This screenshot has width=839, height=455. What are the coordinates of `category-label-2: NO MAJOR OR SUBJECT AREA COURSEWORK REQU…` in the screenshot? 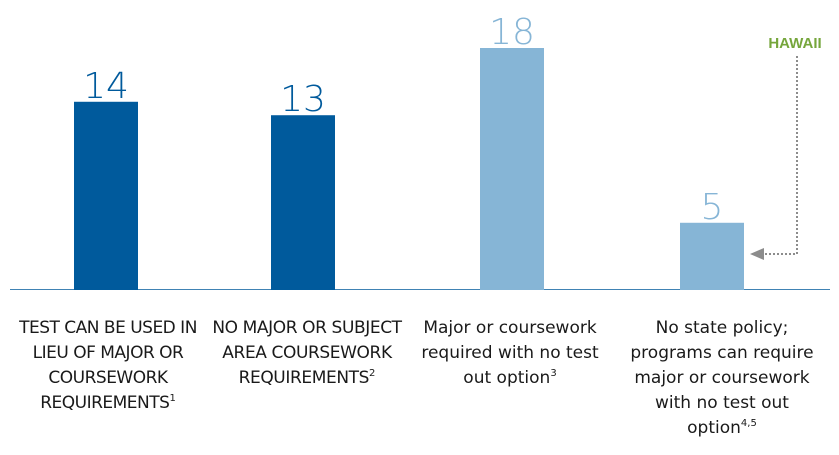 It's located at (307, 353).